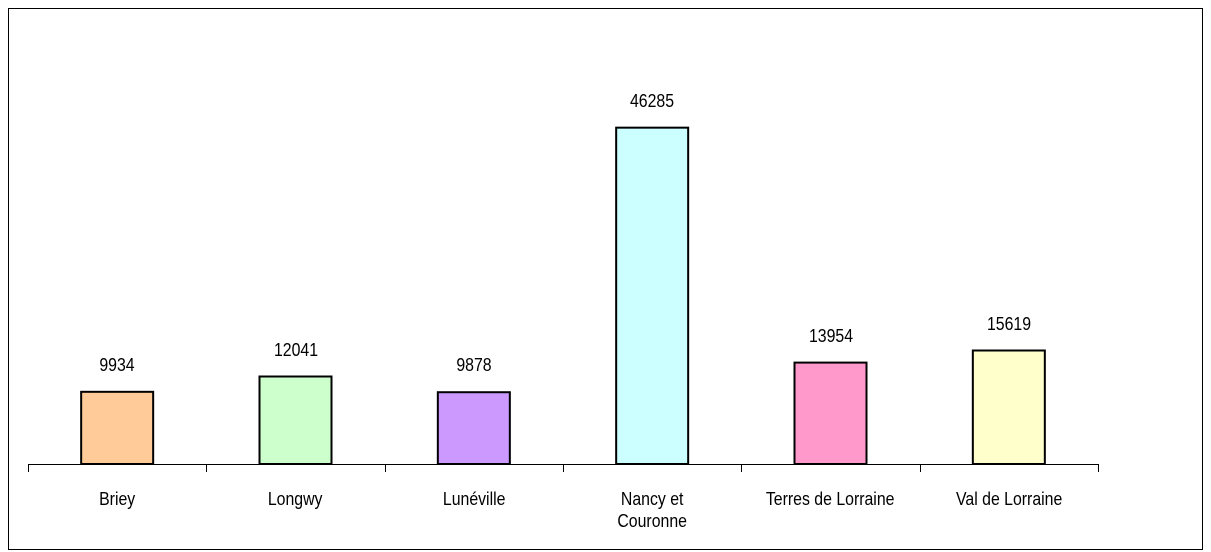 This screenshot has width=1211, height=552. I want to click on value-label: 9934, so click(117, 364).